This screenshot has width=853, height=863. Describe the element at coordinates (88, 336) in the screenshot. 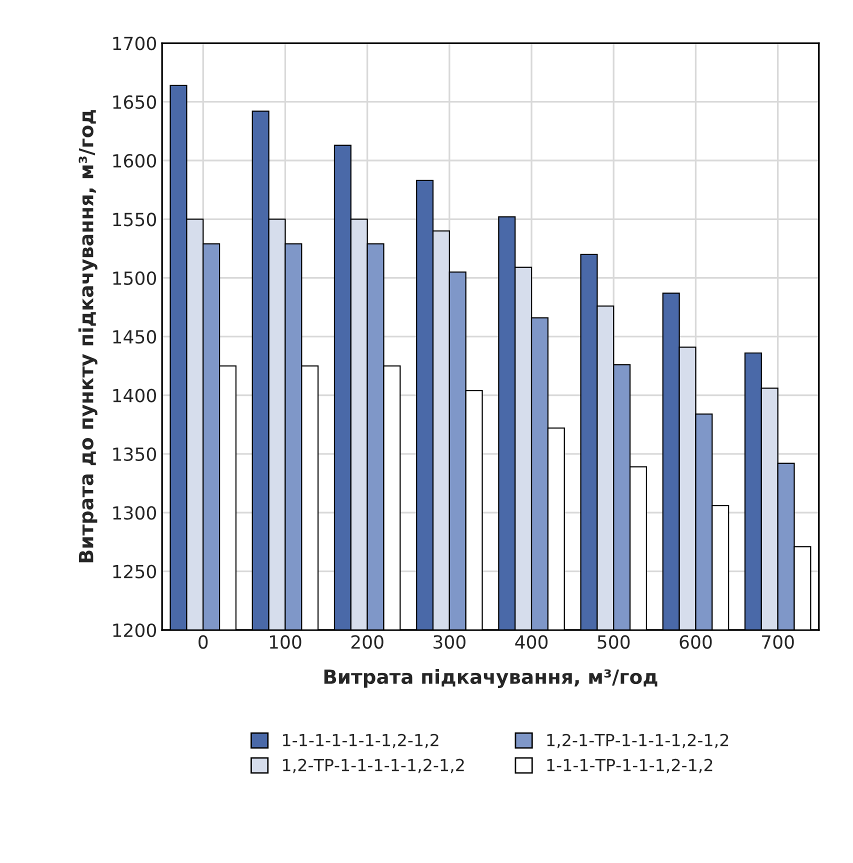

I see `y-axis-title: Витрата до пункту підкачування, м³/год` at that location.